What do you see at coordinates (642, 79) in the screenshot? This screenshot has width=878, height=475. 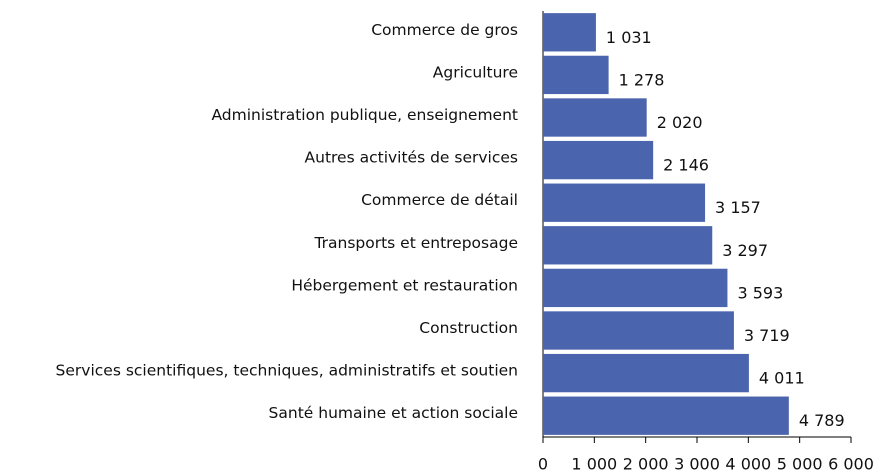 I see `value-label: 1 278` at bounding box center [642, 79].